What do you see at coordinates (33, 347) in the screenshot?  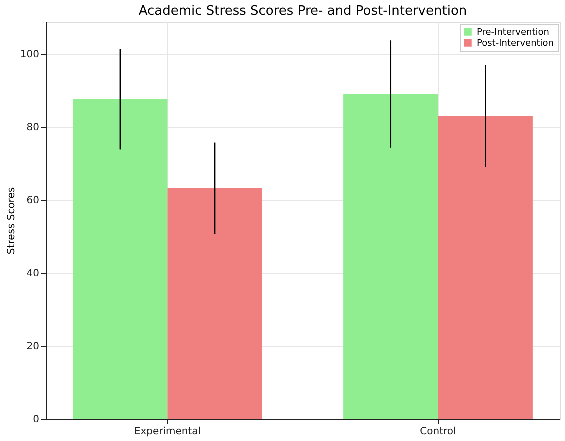 I see `y-tick-label: 20` at bounding box center [33, 347].